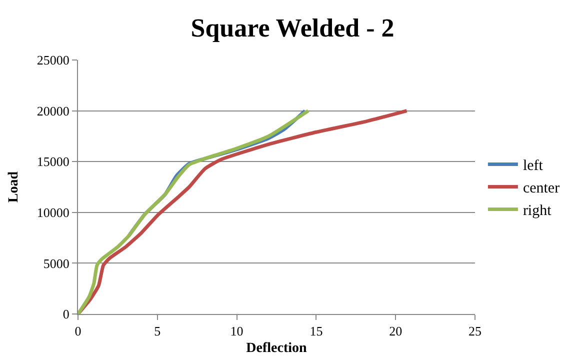 The width and height of the screenshot is (585, 364). I want to click on y-tick-label: 10000, so click(53, 212).